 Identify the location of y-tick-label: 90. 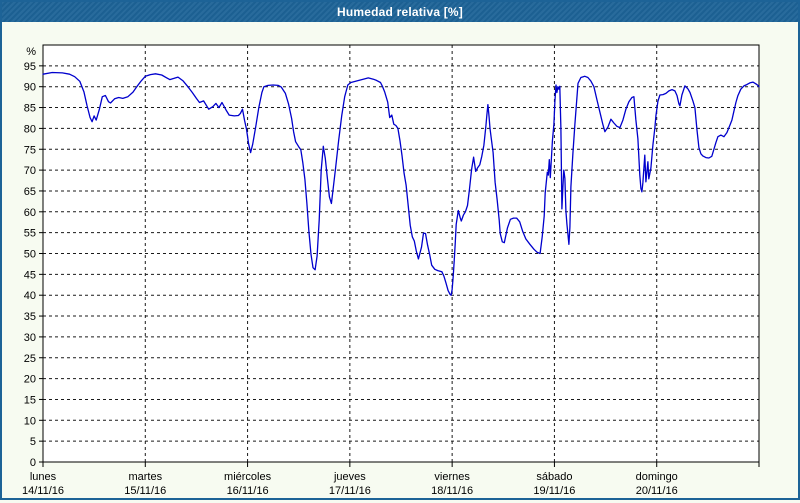
(30, 88).